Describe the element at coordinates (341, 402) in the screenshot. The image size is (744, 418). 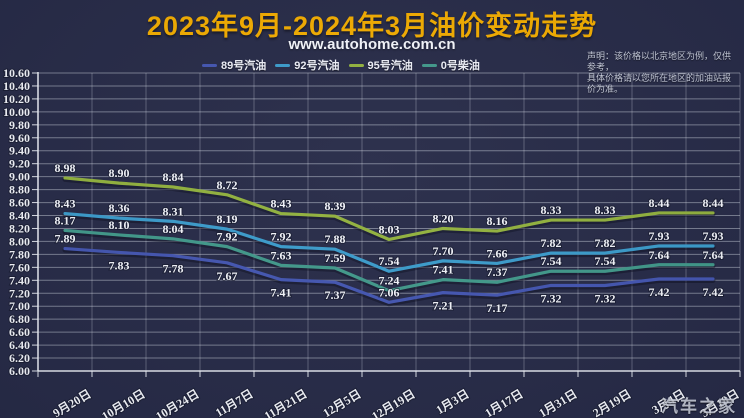
I see `x-axis-label: 12月5日` at that location.